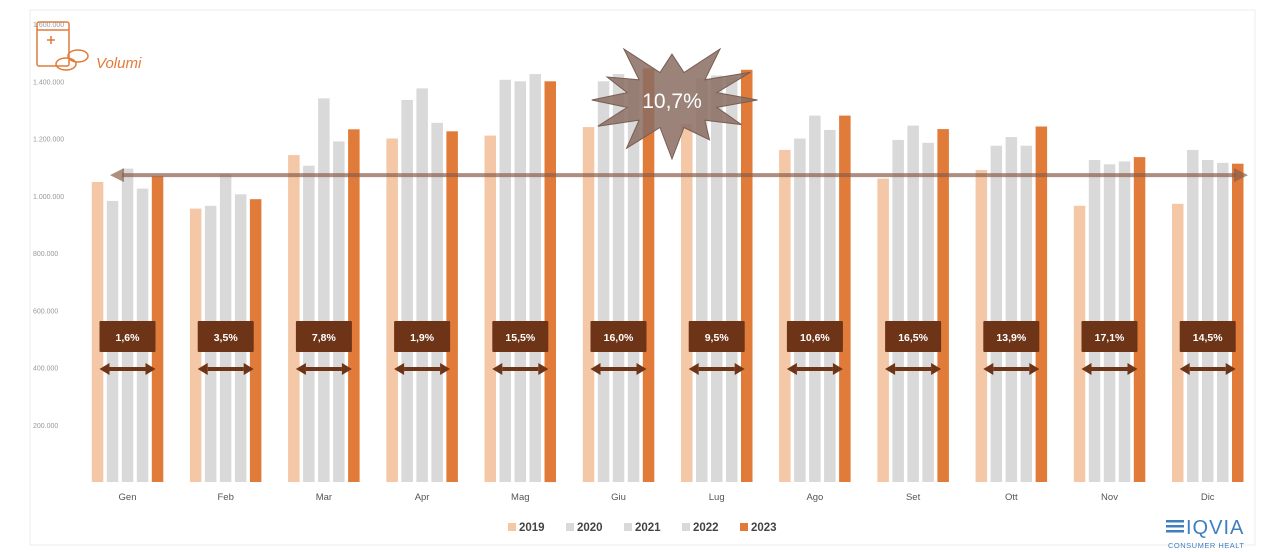 This screenshot has width=1263, height=552. Describe the element at coordinates (422, 336) in the screenshot. I see `growth-badge-apr` at that location.